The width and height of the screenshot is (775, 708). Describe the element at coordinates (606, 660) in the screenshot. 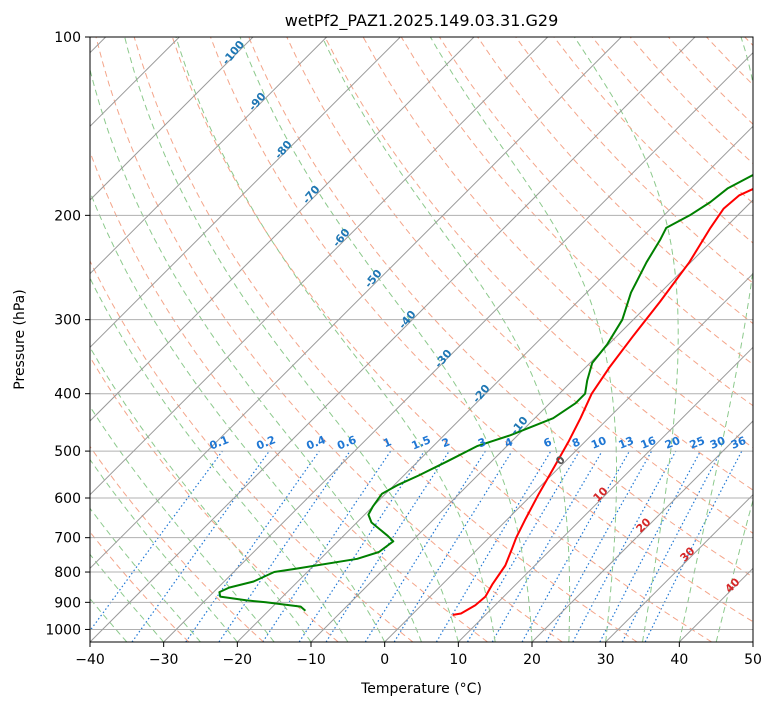

I see `x-tick-label: 30` at that location.